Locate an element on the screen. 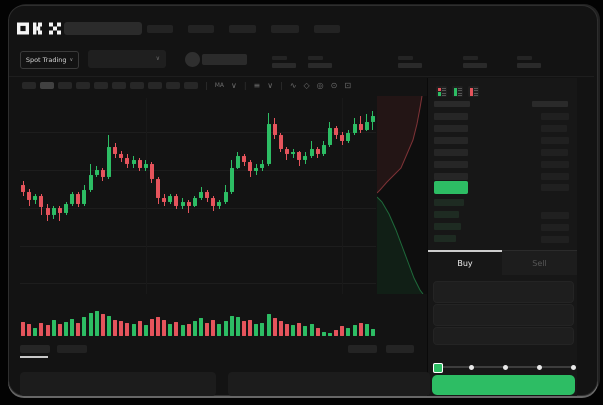 The image size is (603, 405). sell-tab: Sell is located at coordinates (539, 263).